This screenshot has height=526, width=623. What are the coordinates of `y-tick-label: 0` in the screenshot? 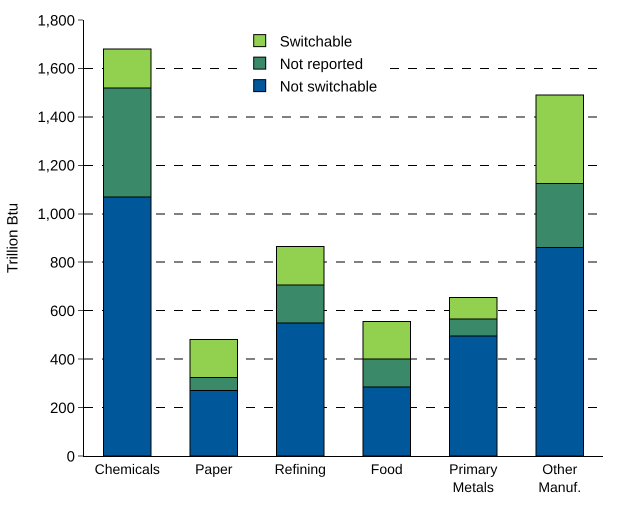 It's located at (70, 457).